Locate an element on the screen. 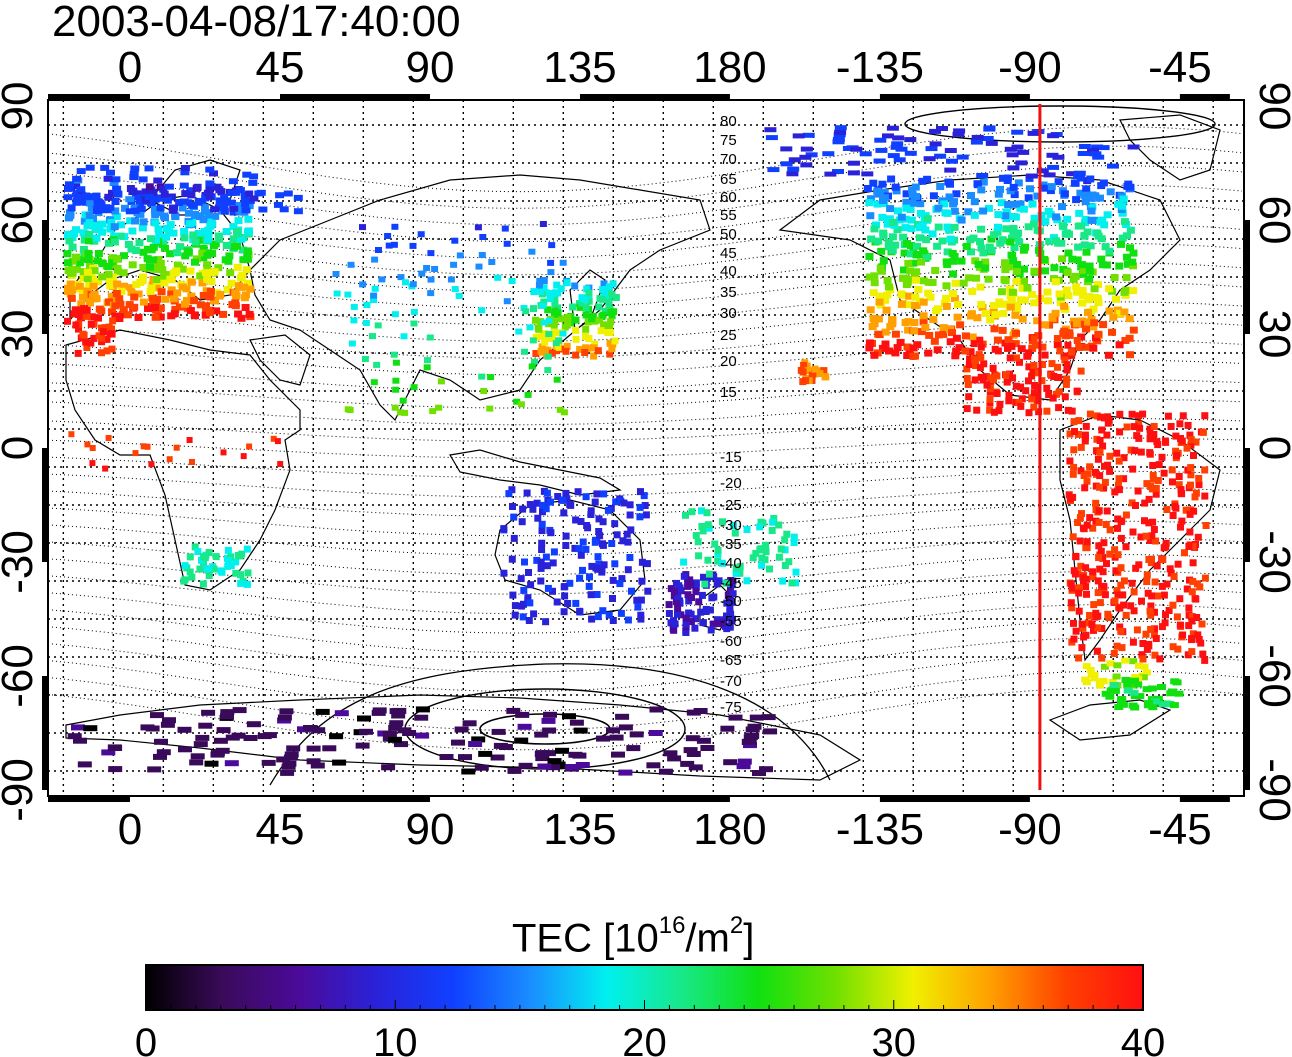 This screenshot has height=1057, width=1292. mag-lat-label: 70 is located at coordinates (728, 159).